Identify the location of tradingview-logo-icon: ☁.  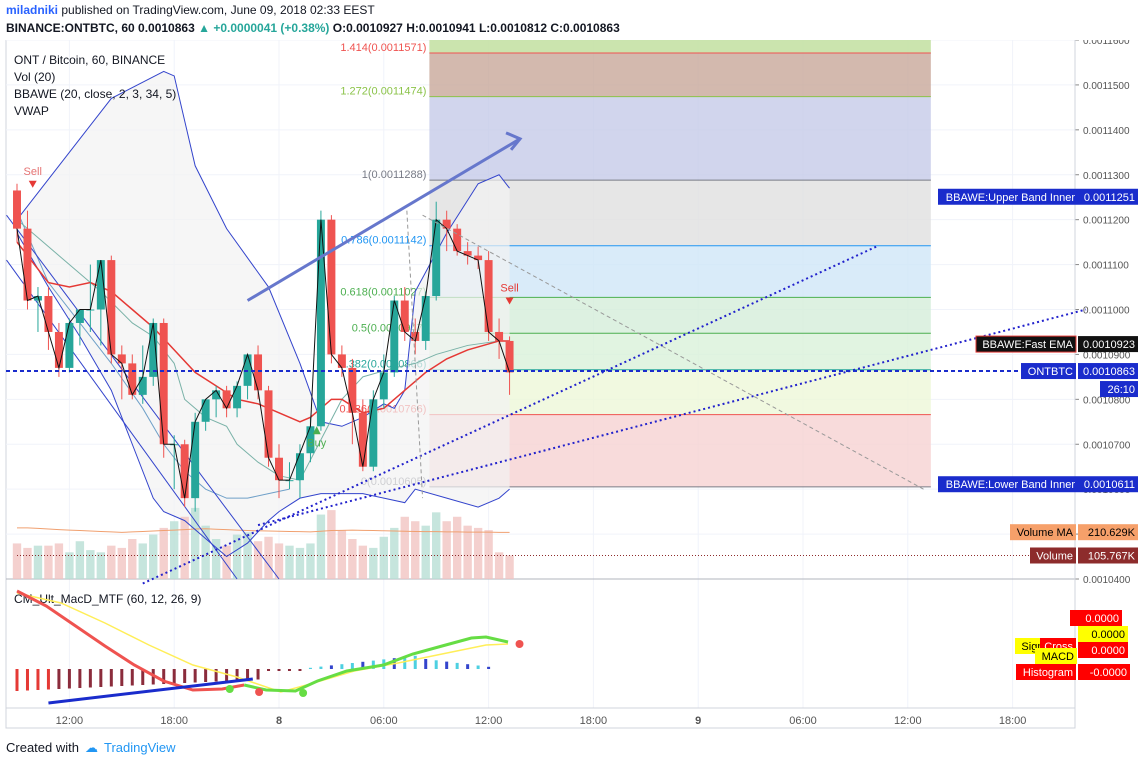
(91, 747).